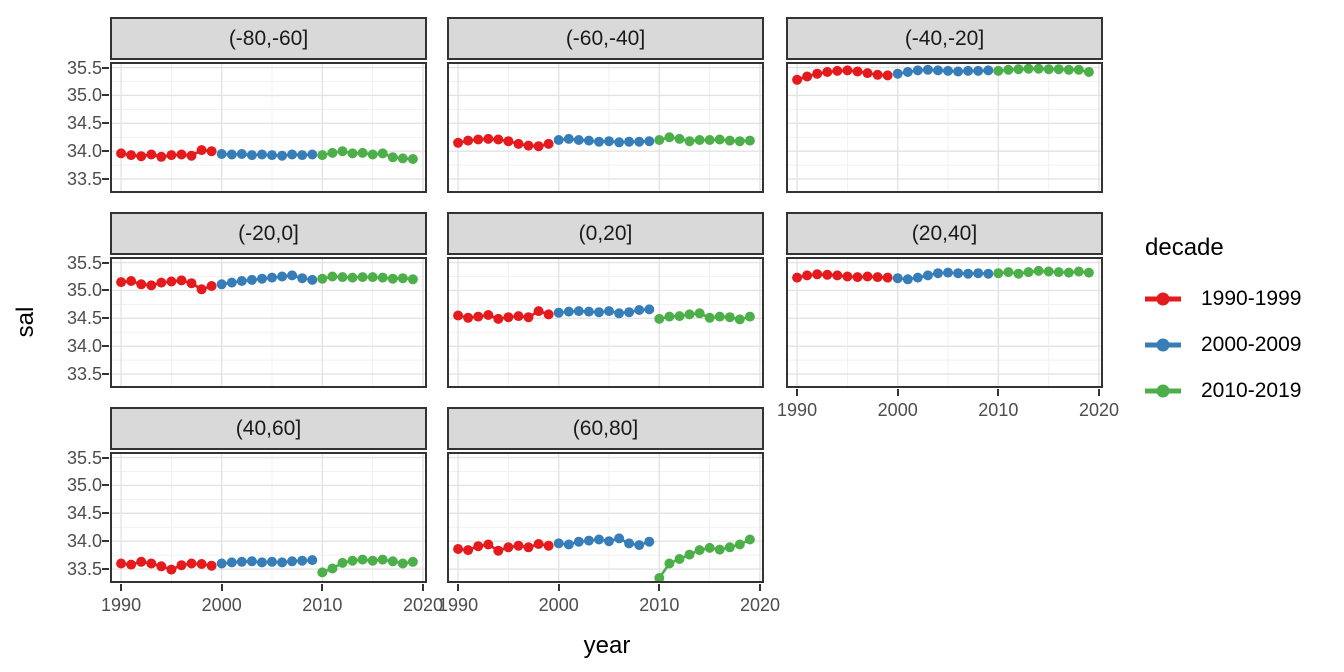  I want to click on legend-label: 2000-2009, so click(1251, 344).